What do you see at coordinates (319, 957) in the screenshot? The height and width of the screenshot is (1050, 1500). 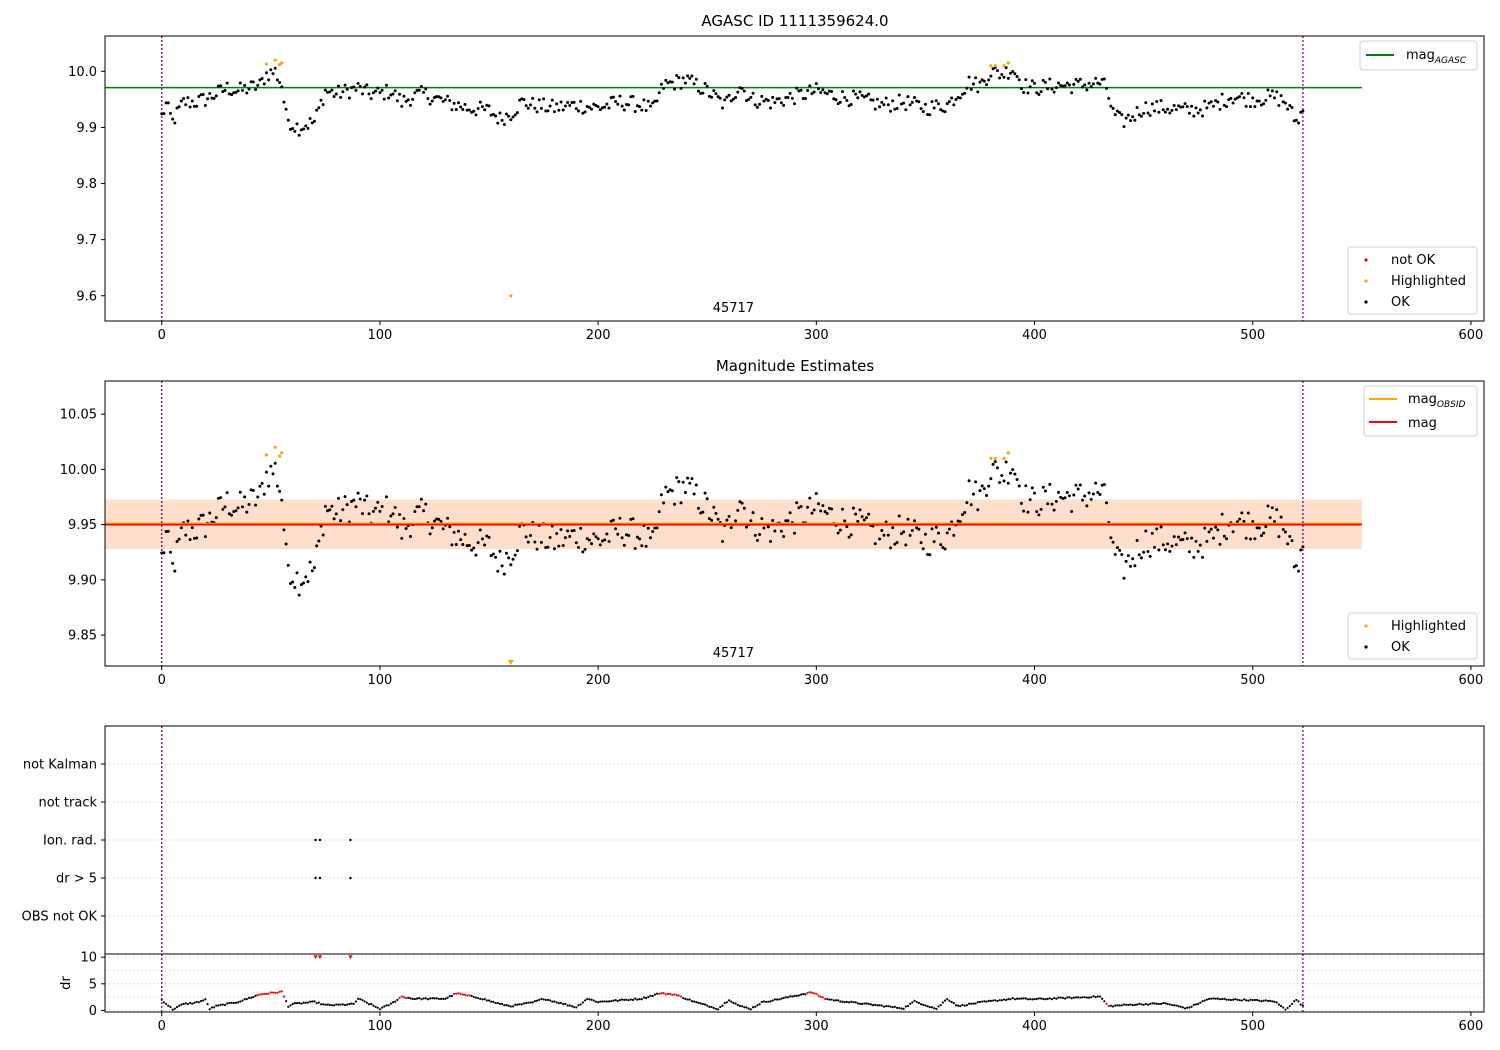 I see `dr-point-offscale` at bounding box center [319, 957].